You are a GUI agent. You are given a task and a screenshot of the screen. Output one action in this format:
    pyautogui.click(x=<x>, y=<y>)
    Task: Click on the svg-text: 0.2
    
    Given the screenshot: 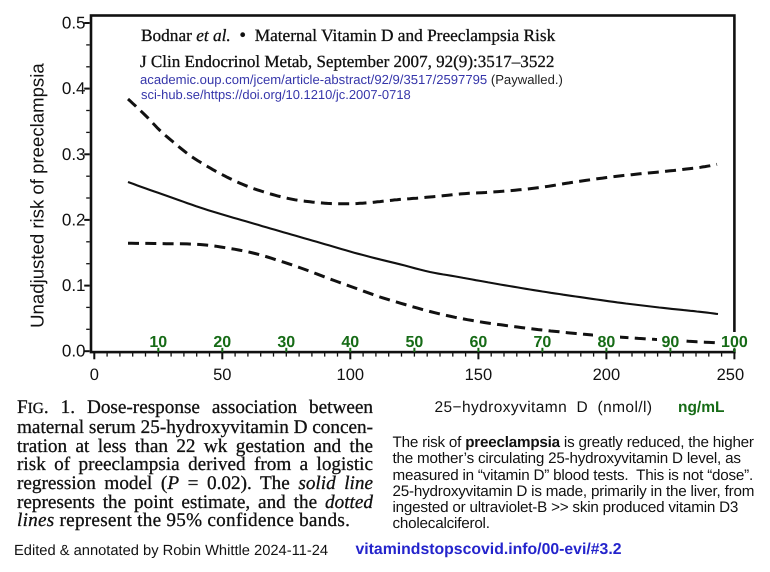 What is the action you would take?
    pyautogui.click(x=74, y=219)
    